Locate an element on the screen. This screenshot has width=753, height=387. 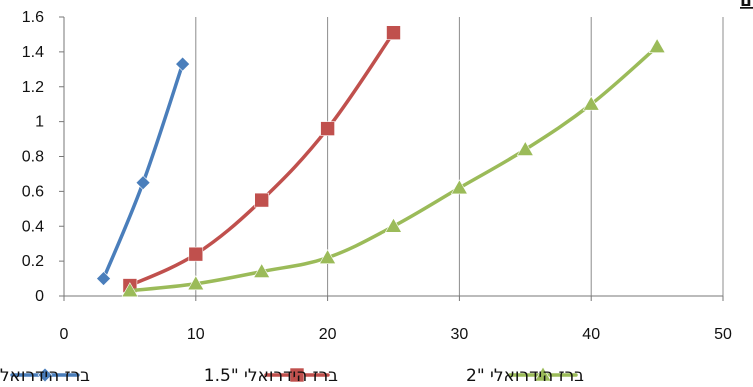
y-tick-label: 0.2 is located at coordinates (33, 261).